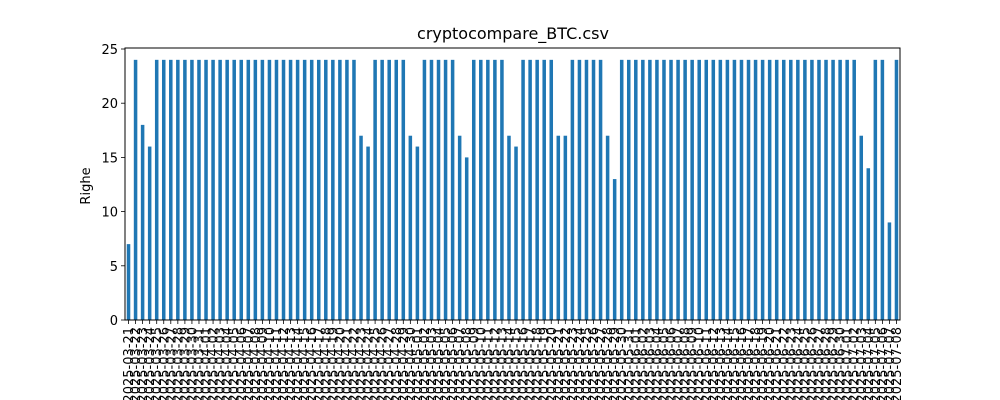 This screenshot has height=400, width=1000. What do you see at coordinates (242, 363) in the screenshot?
I see `x-tick-label: 2025-04-06` at bounding box center [242, 363].